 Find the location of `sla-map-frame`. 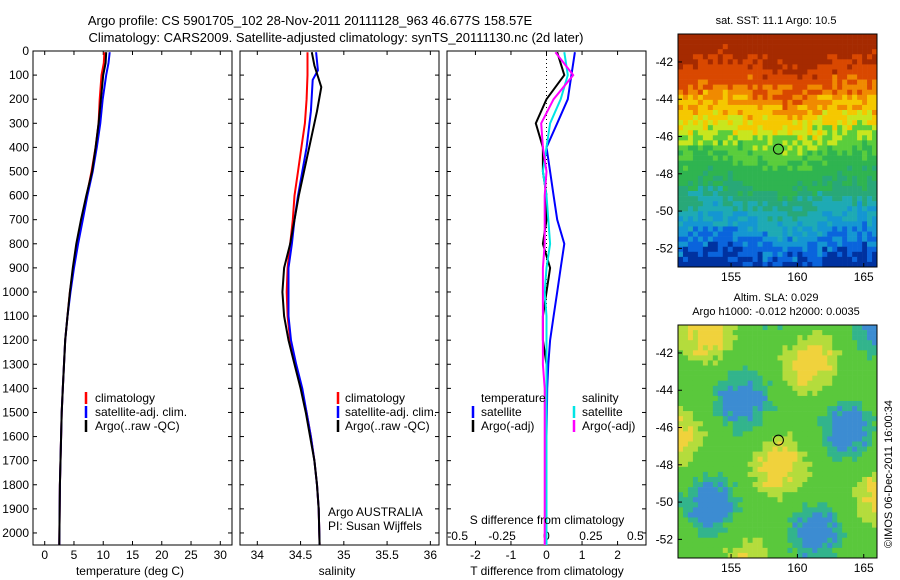

sla-map-frame is located at coordinates (777, 441).